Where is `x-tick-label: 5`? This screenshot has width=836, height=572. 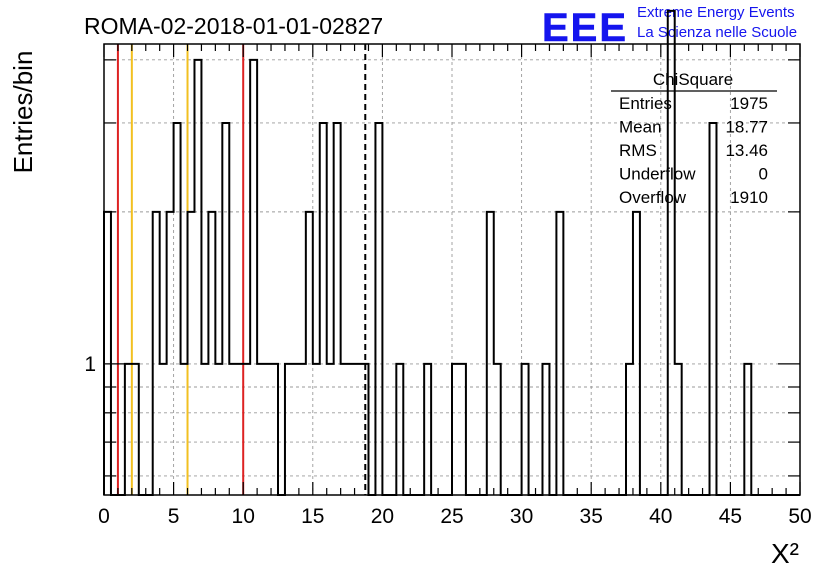
x-tick-label: 5 is located at coordinates (174, 516).